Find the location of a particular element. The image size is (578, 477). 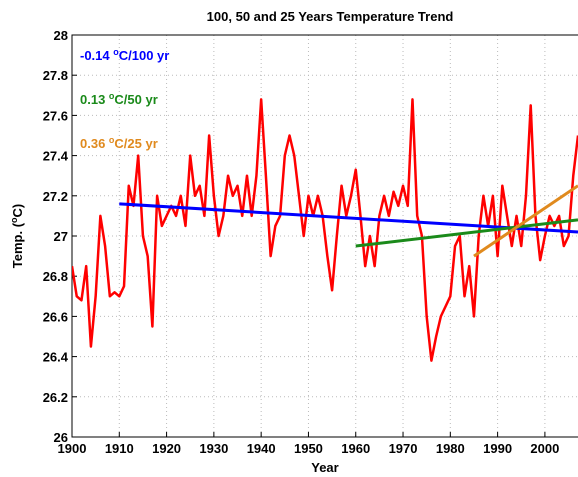

x-tick-label: 1930 is located at coordinates (213, 448).